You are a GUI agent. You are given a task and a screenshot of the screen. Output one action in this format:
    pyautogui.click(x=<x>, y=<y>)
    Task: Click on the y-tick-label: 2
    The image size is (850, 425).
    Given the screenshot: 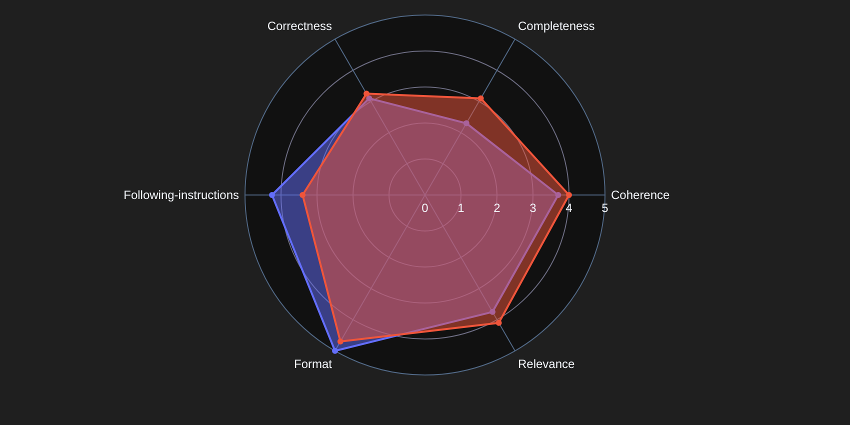 What is the action you would take?
    pyautogui.click(x=497, y=208)
    